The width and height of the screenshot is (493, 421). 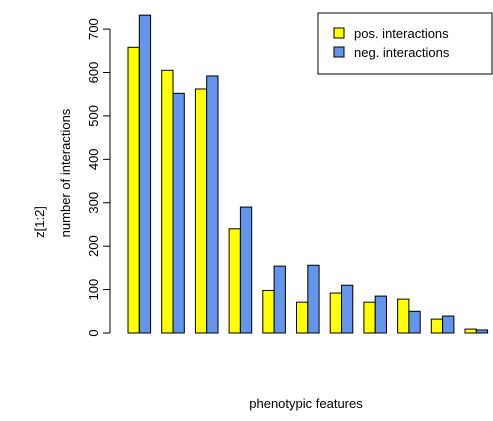 I want to click on y-tick-label: 400, so click(x=93, y=159).